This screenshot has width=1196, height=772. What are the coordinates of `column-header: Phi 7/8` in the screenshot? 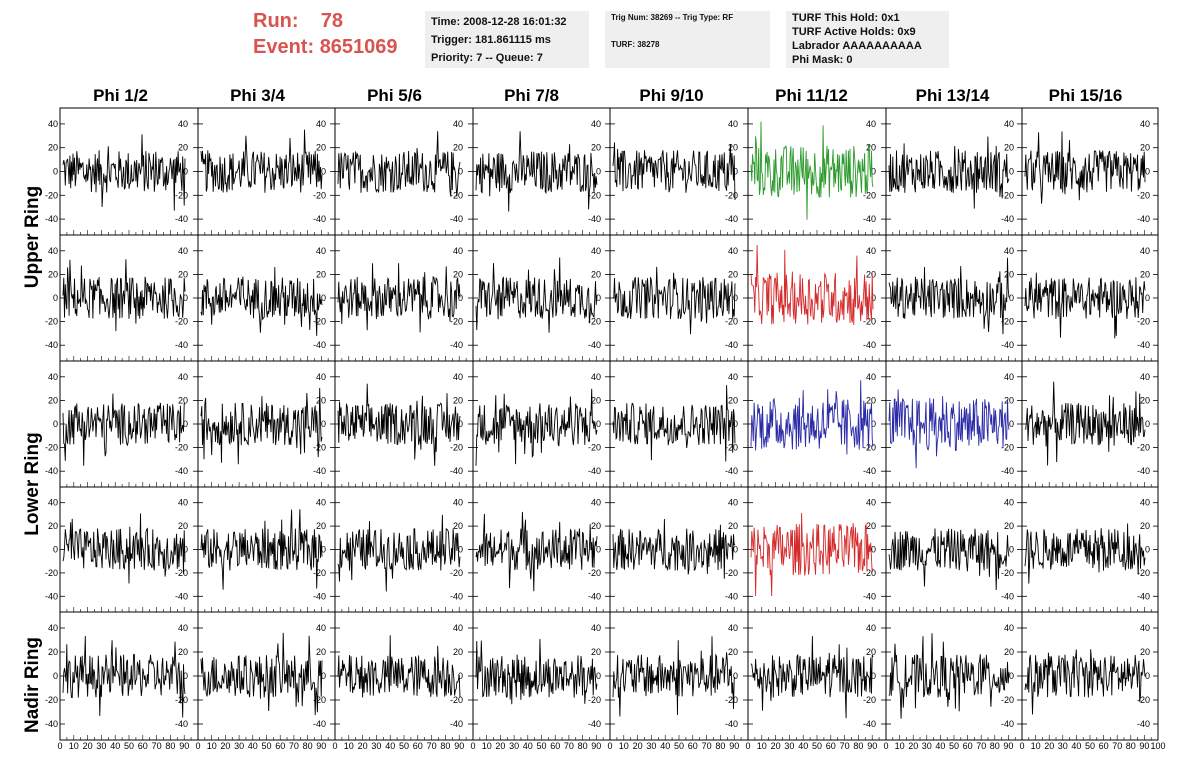 It's located at (531, 95).